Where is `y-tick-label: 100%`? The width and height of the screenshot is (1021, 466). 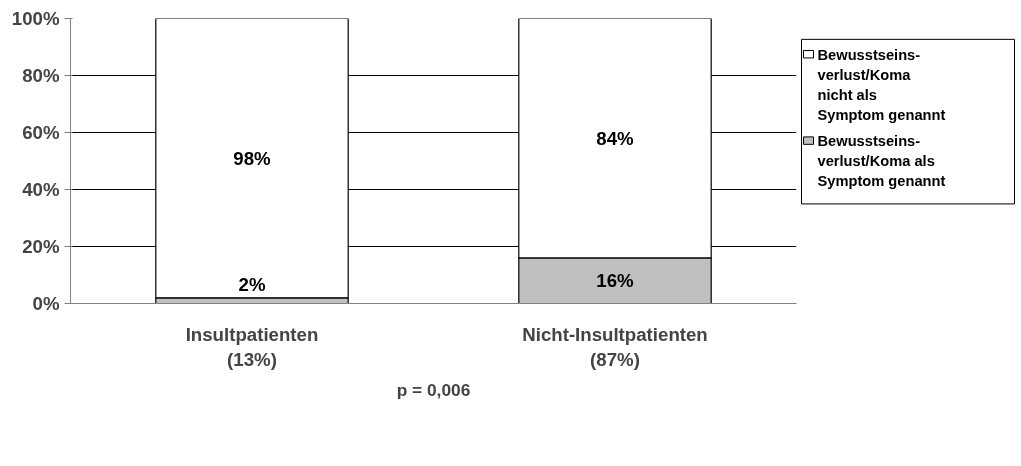 y-tick-label: 100% is located at coordinates (35, 18).